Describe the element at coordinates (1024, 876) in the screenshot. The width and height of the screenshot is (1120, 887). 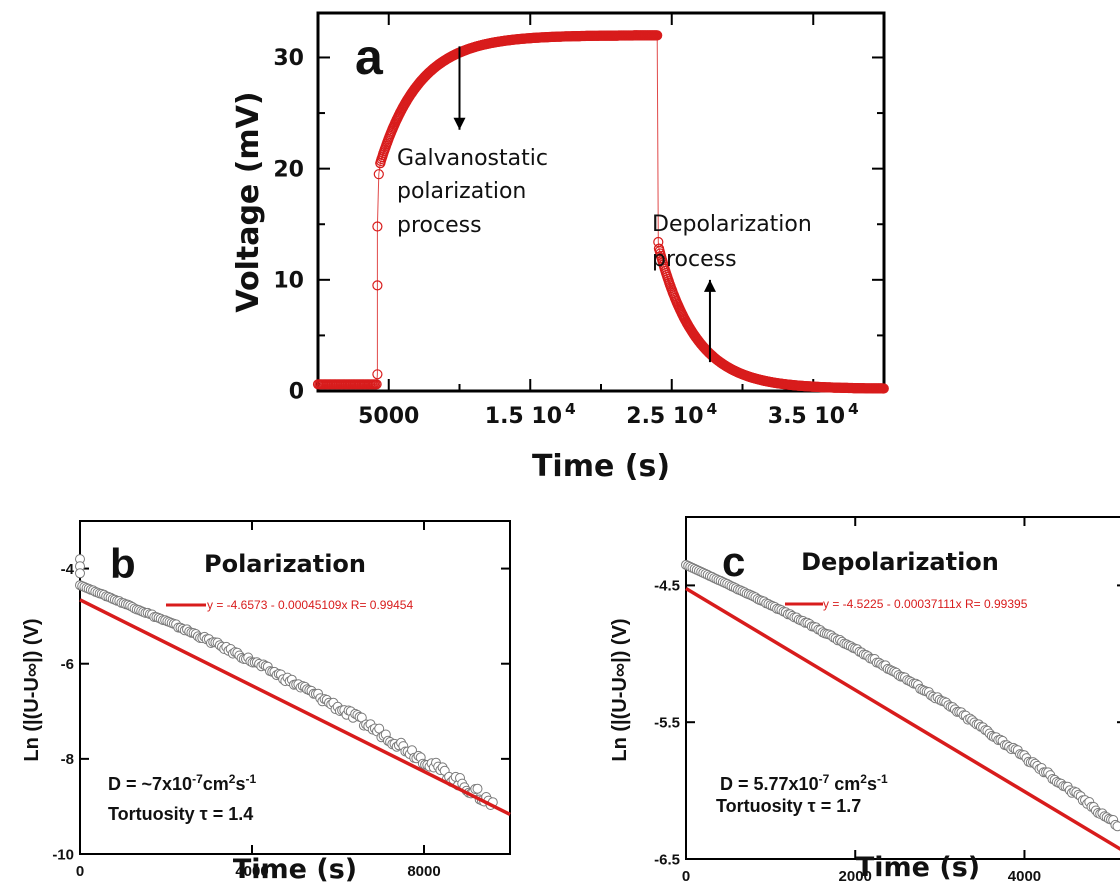
I see `panel-c-xtick-label-2: 4000` at that location.